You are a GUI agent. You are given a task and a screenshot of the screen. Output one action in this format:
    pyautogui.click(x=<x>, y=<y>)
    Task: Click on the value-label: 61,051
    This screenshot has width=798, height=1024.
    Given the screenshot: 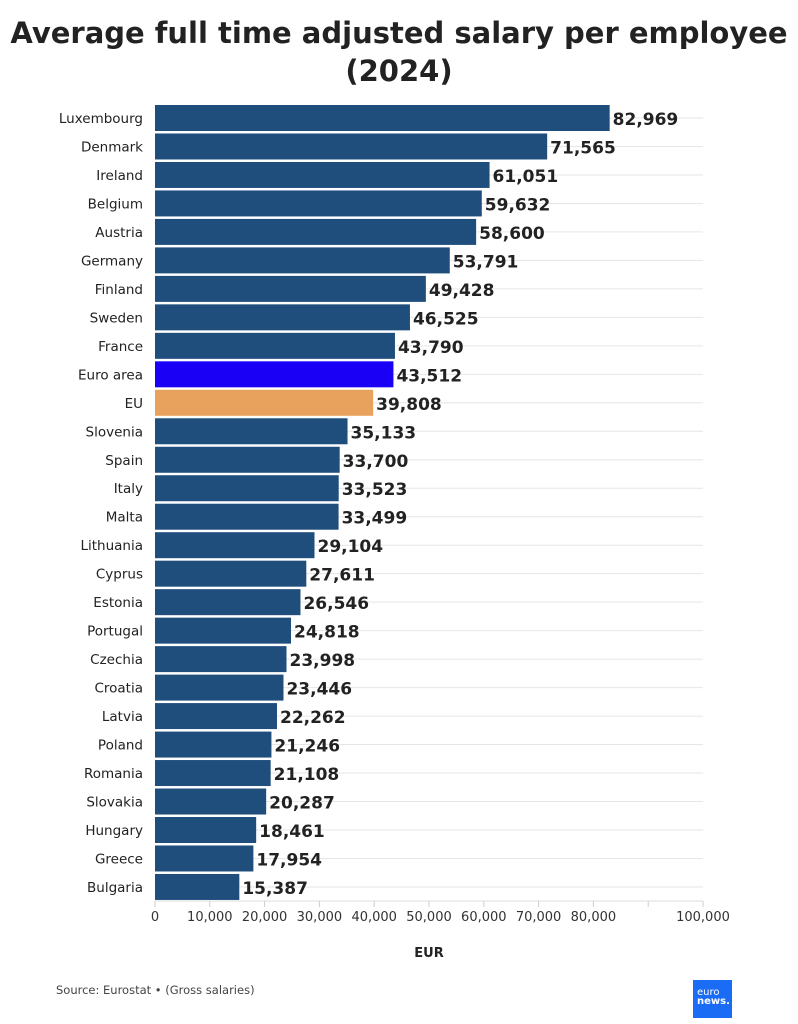 What is the action you would take?
    pyautogui.click(x=526, y=177)
    